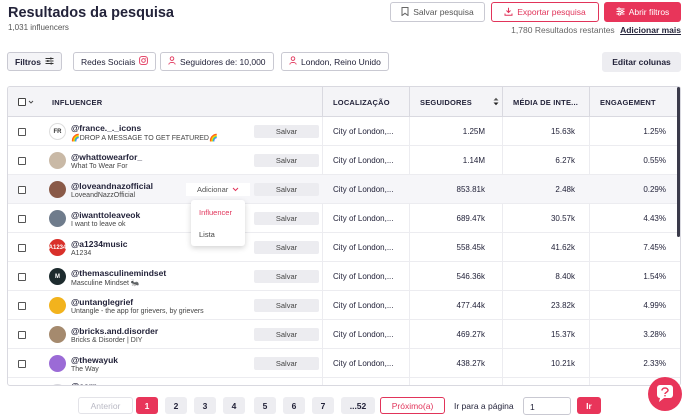 The width and height of the screenshot is (688, 420). What do you see at coordinates (102, 302) in the screenshot?
I see `influencer-handle: @untanglegrief` at bounding box center [102, 302].